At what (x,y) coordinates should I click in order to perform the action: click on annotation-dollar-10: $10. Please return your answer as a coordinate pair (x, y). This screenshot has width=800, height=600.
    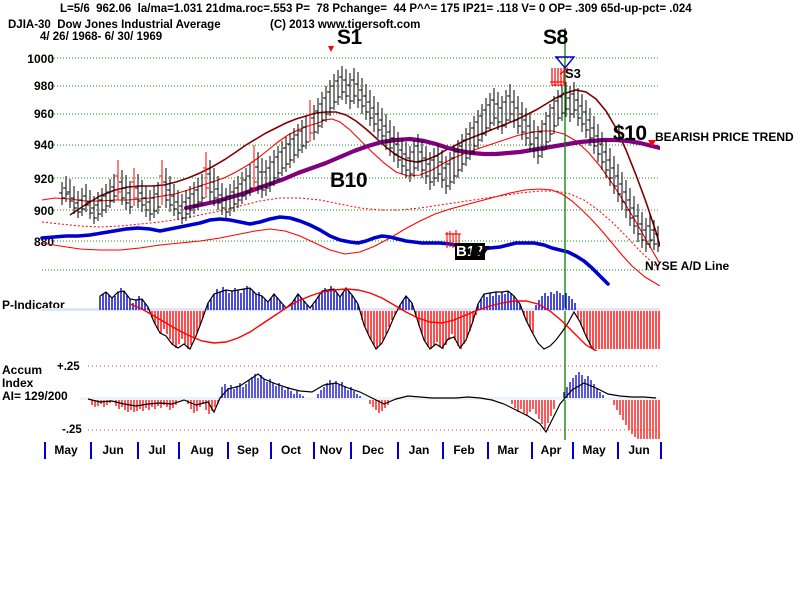
    Looking at the image, I should click on (630, 133).